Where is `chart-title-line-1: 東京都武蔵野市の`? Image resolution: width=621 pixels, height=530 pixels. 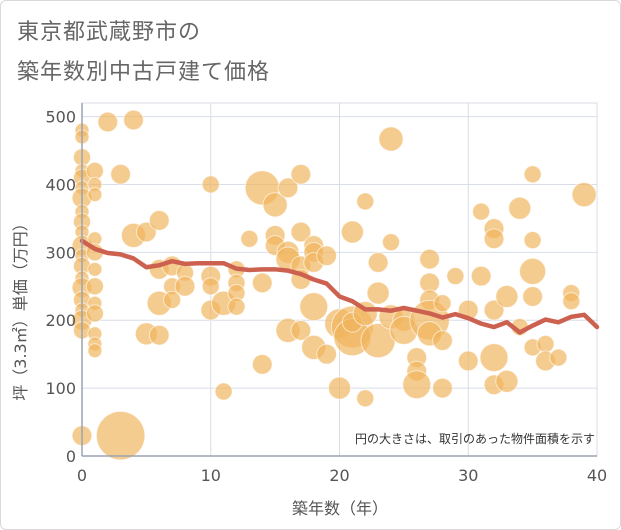 chart-title-line-1: 東京都武蔵野市の is located at coordinates (109, 32).